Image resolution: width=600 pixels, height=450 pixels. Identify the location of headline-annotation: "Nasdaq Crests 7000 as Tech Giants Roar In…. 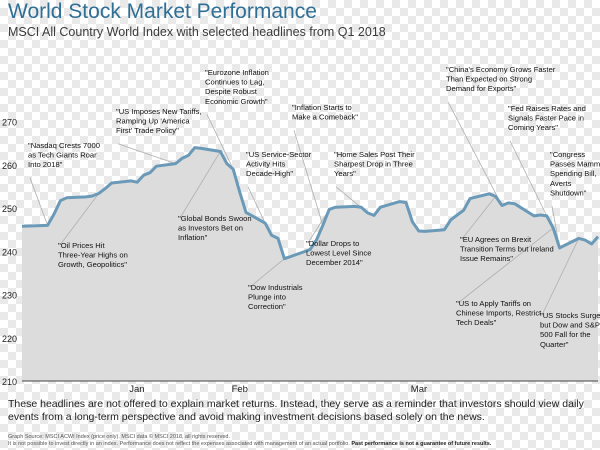
(64, 155).